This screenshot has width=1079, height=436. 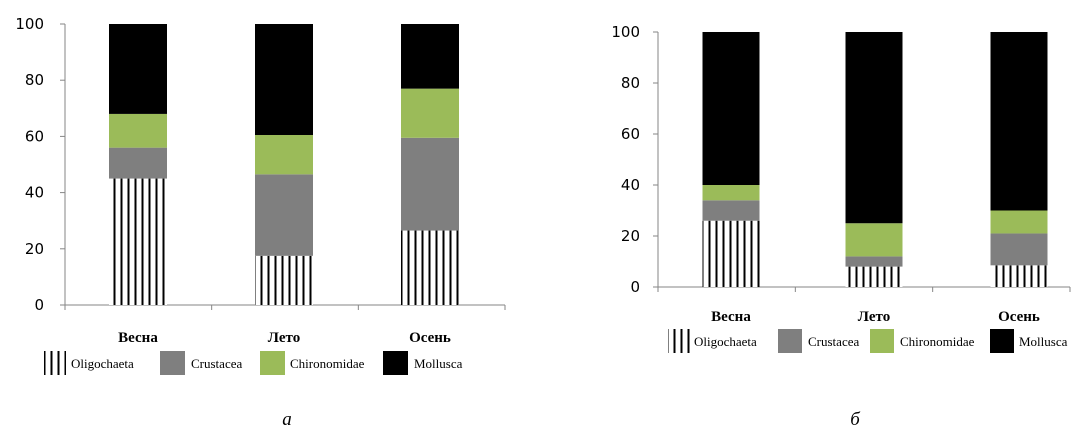 What do you see at coordinates (287, 419) in the screenshot?
I see `panel-caption: а` at bounding box center [287, 419].